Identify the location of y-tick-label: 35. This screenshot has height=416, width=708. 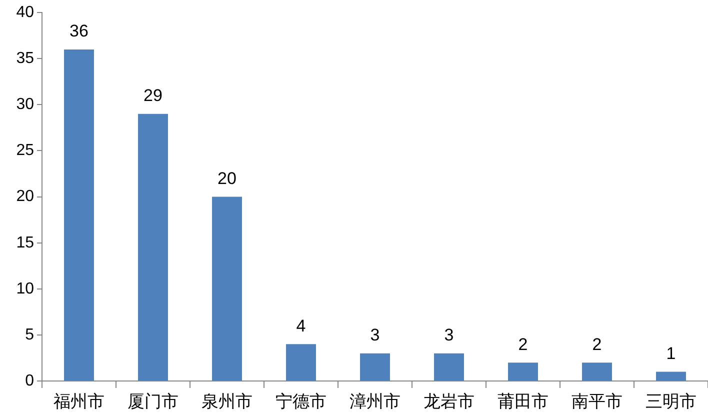
(25, 59).